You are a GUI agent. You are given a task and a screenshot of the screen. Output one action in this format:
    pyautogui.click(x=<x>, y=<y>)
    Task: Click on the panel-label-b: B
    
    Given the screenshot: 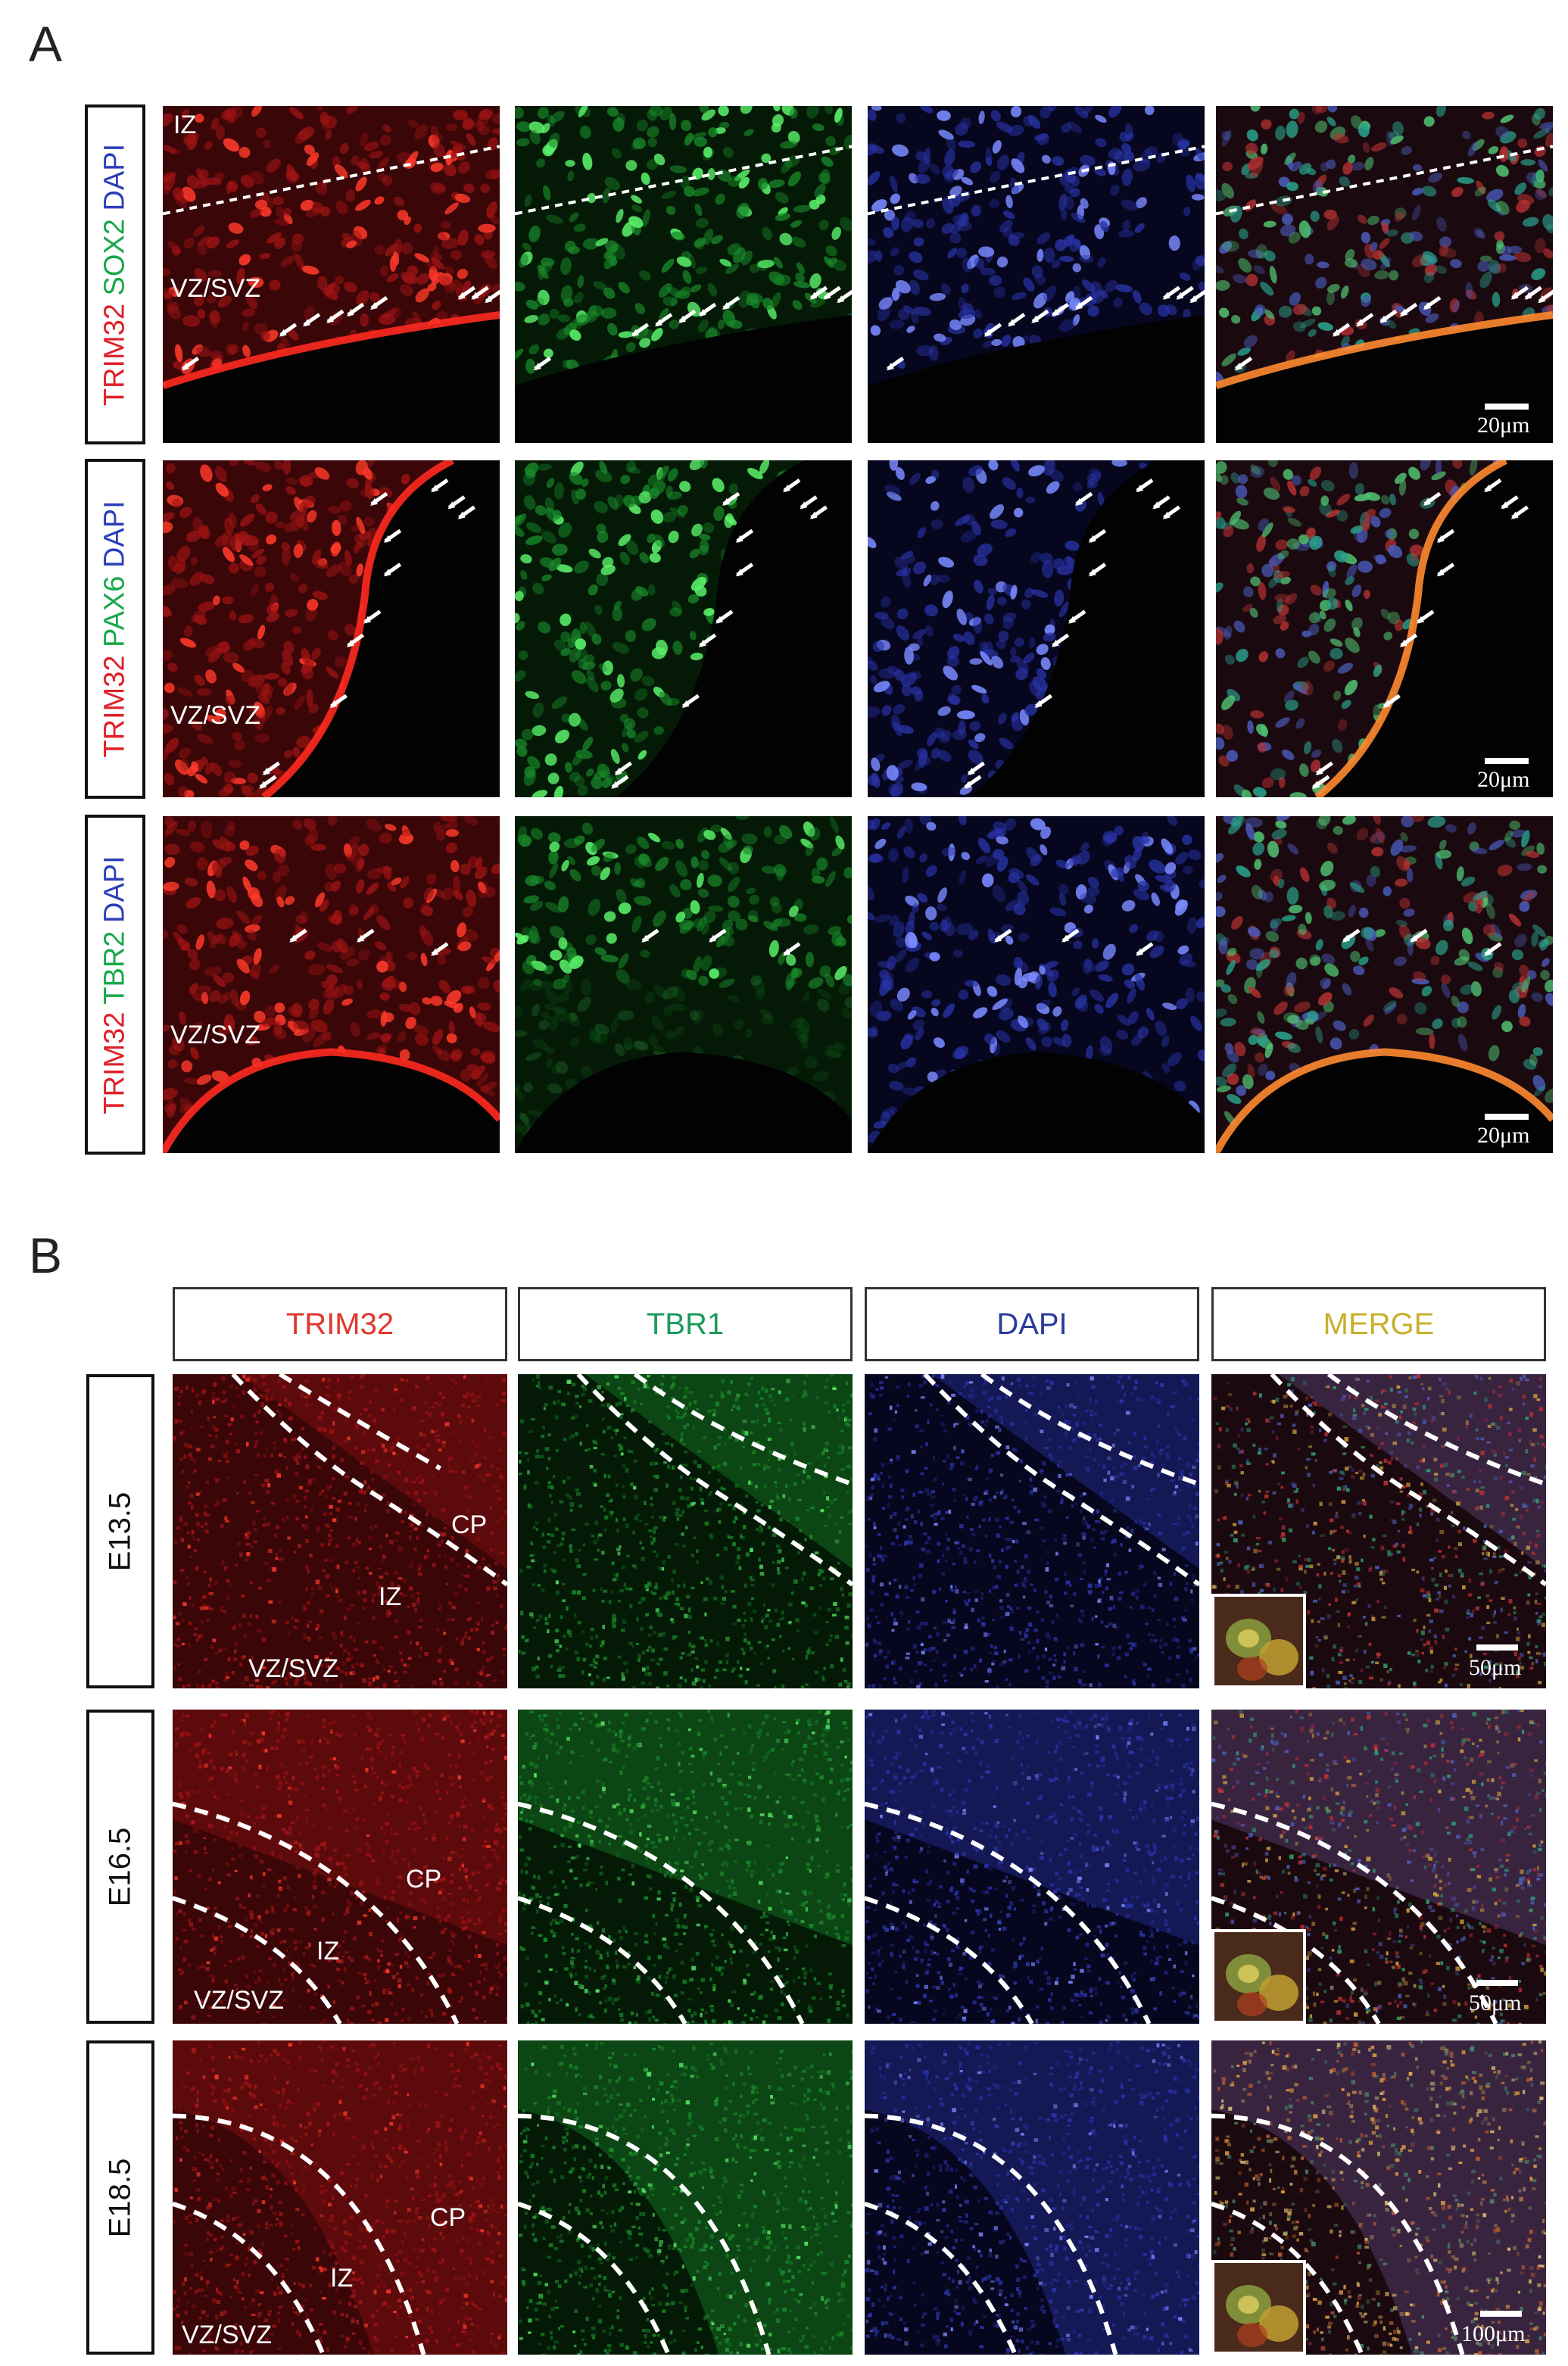 What is the action you would take?
    pyautogui.click(x=46, y=1255)
    